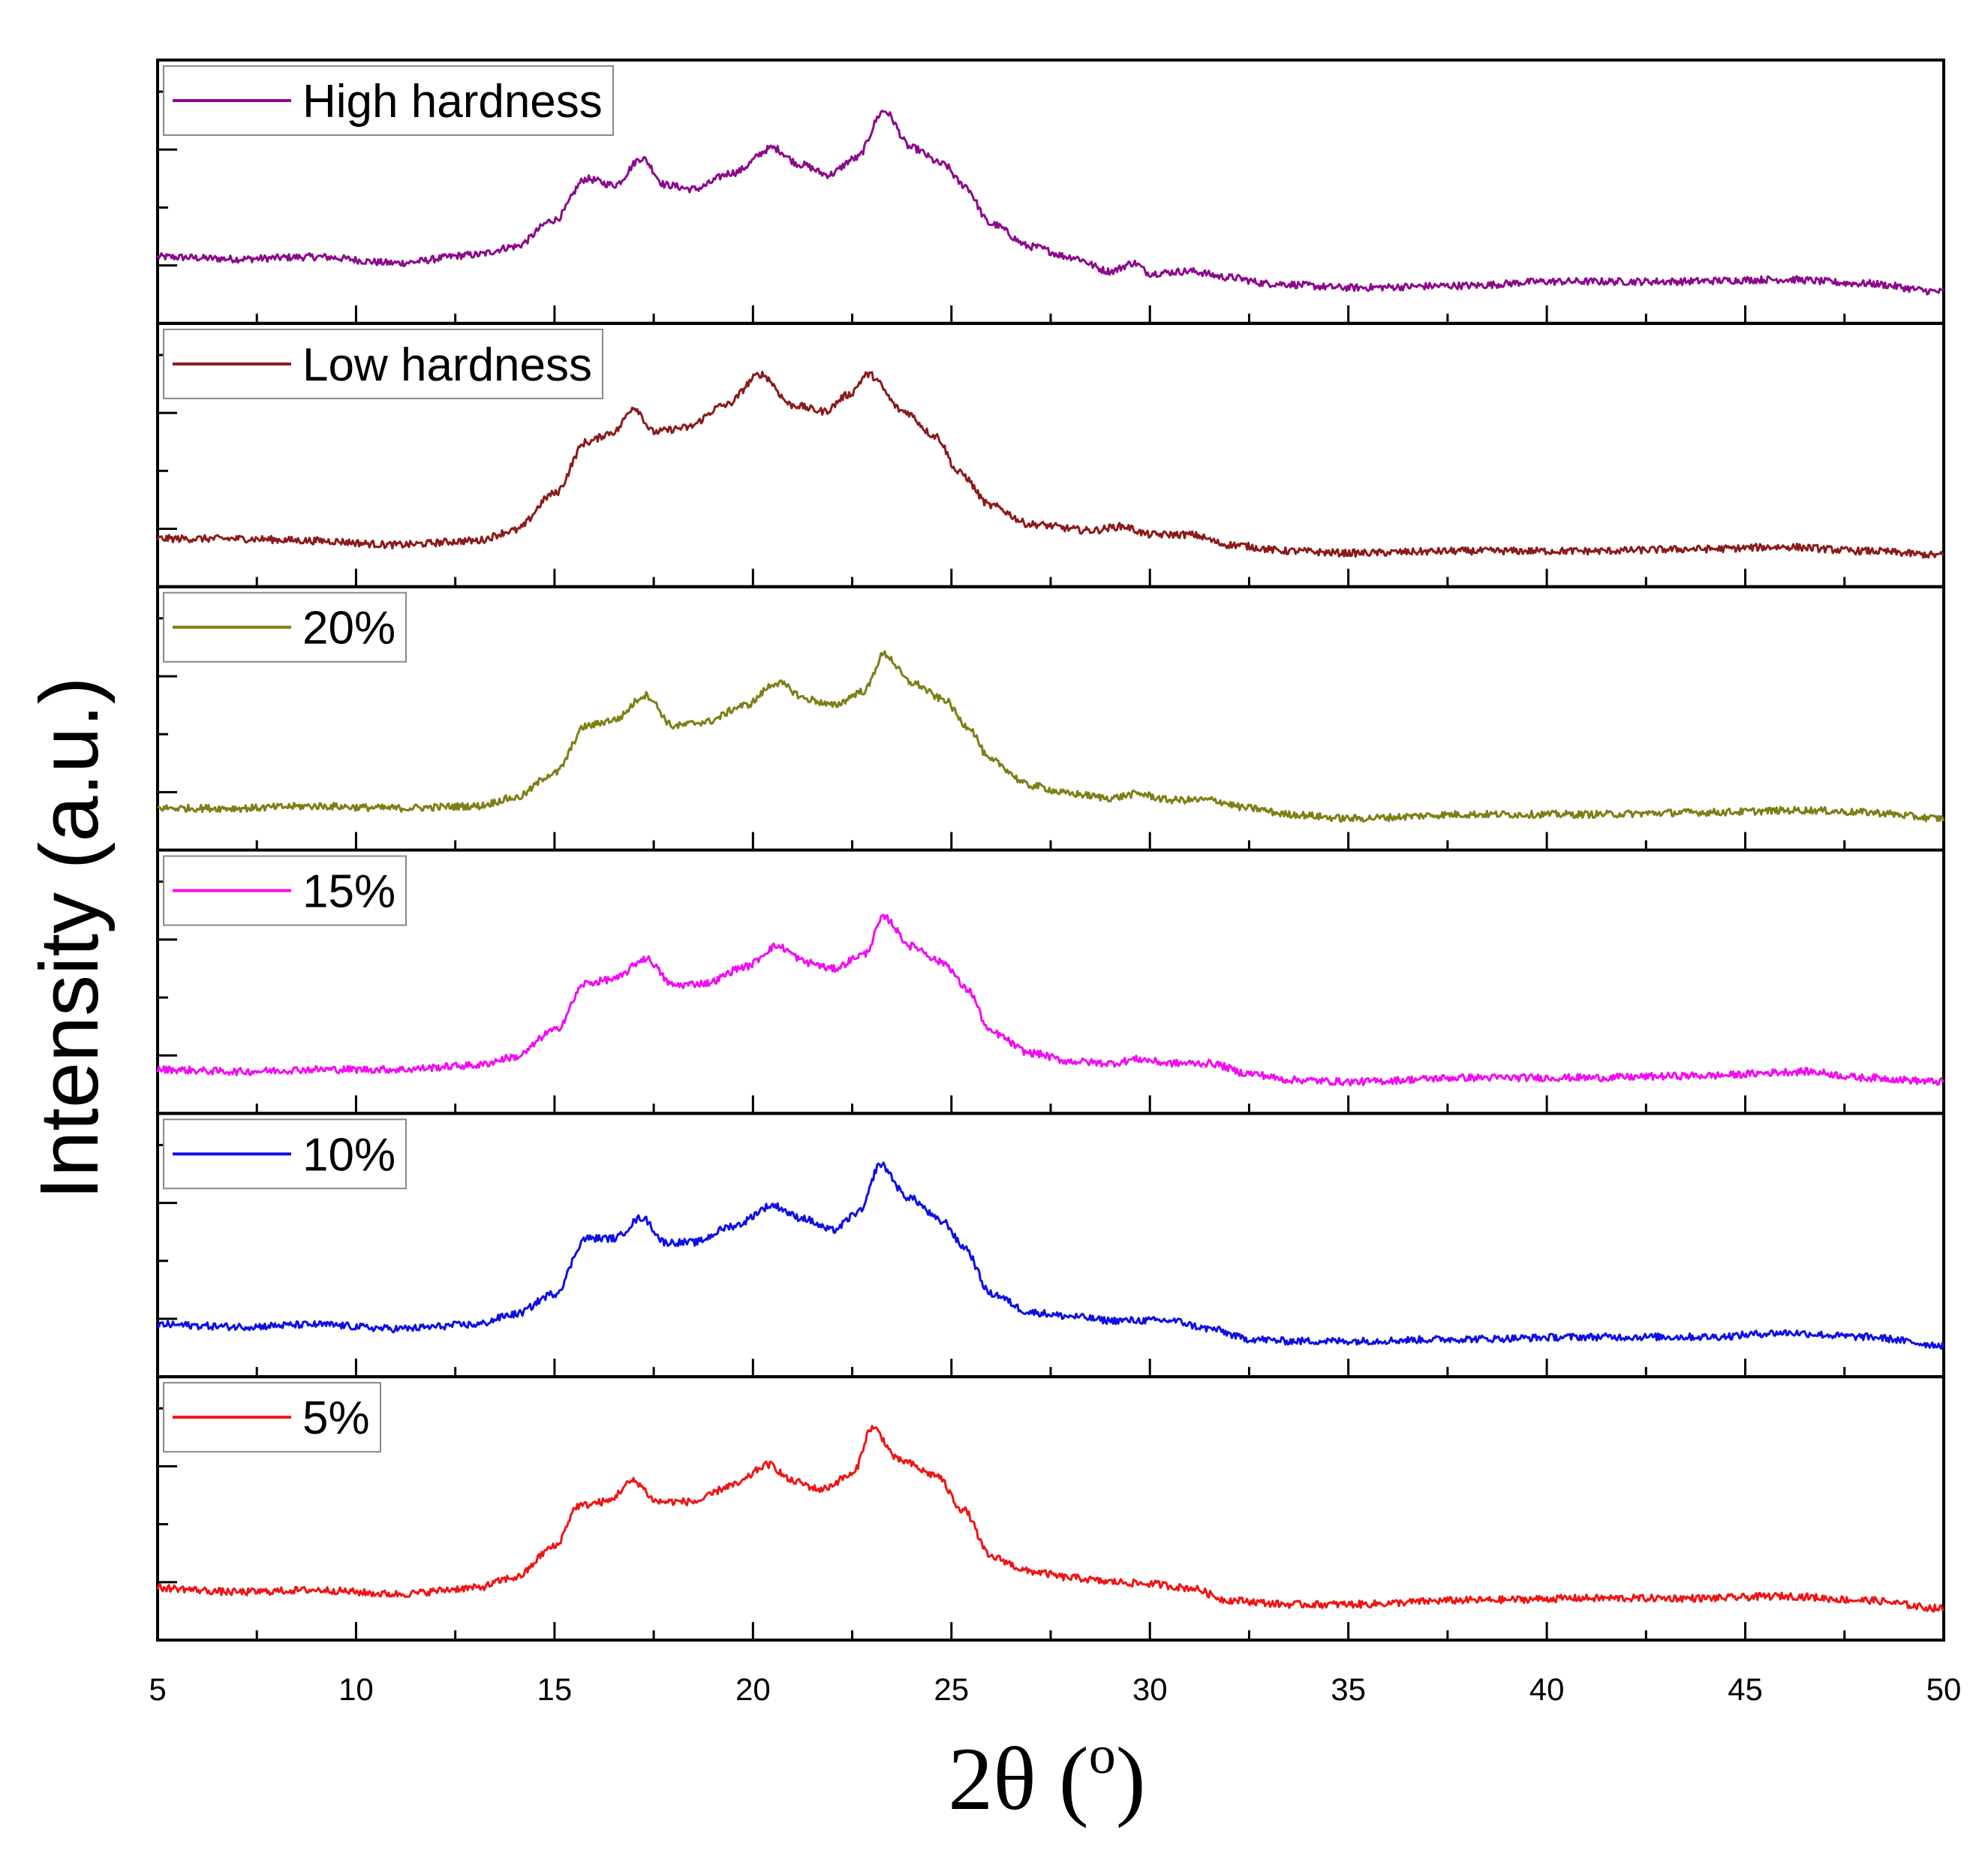 The height and width of the screenshot is (1857, 1988). What do you see at coordinates (1745, 1689) in the screenshot?
I see `x-tick-label: 45` at bounding box center [1745, 1689].